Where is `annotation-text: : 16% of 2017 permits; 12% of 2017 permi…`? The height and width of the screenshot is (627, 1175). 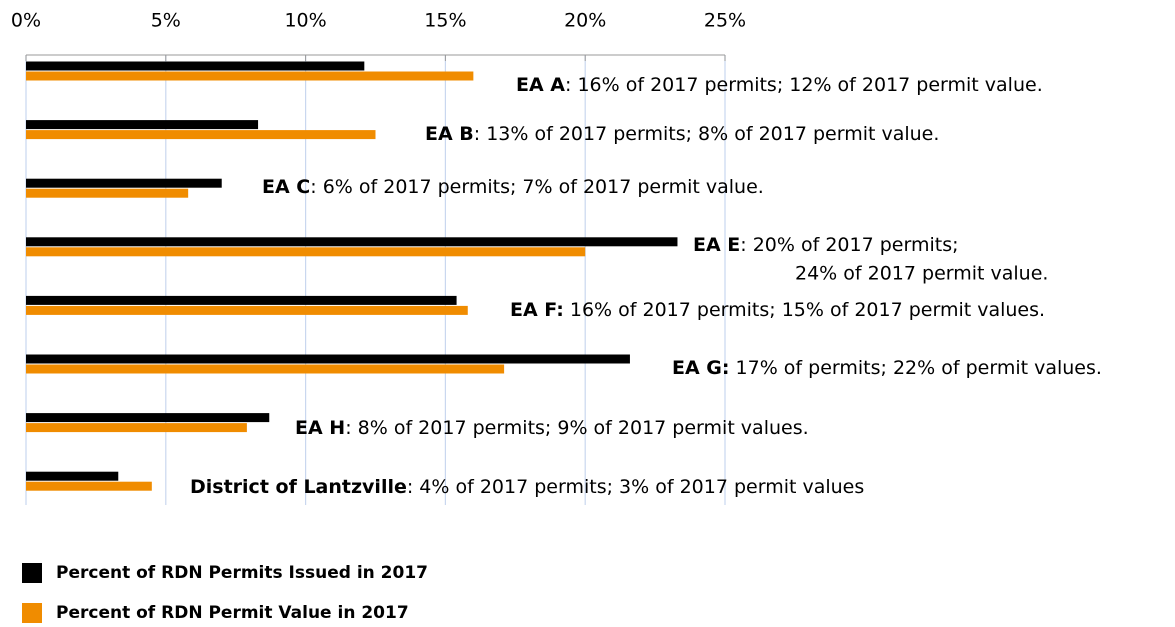 annotation-text: : 16% of 2017 permits; 12% of 2017 permi… is located at coordinates (804, 85).